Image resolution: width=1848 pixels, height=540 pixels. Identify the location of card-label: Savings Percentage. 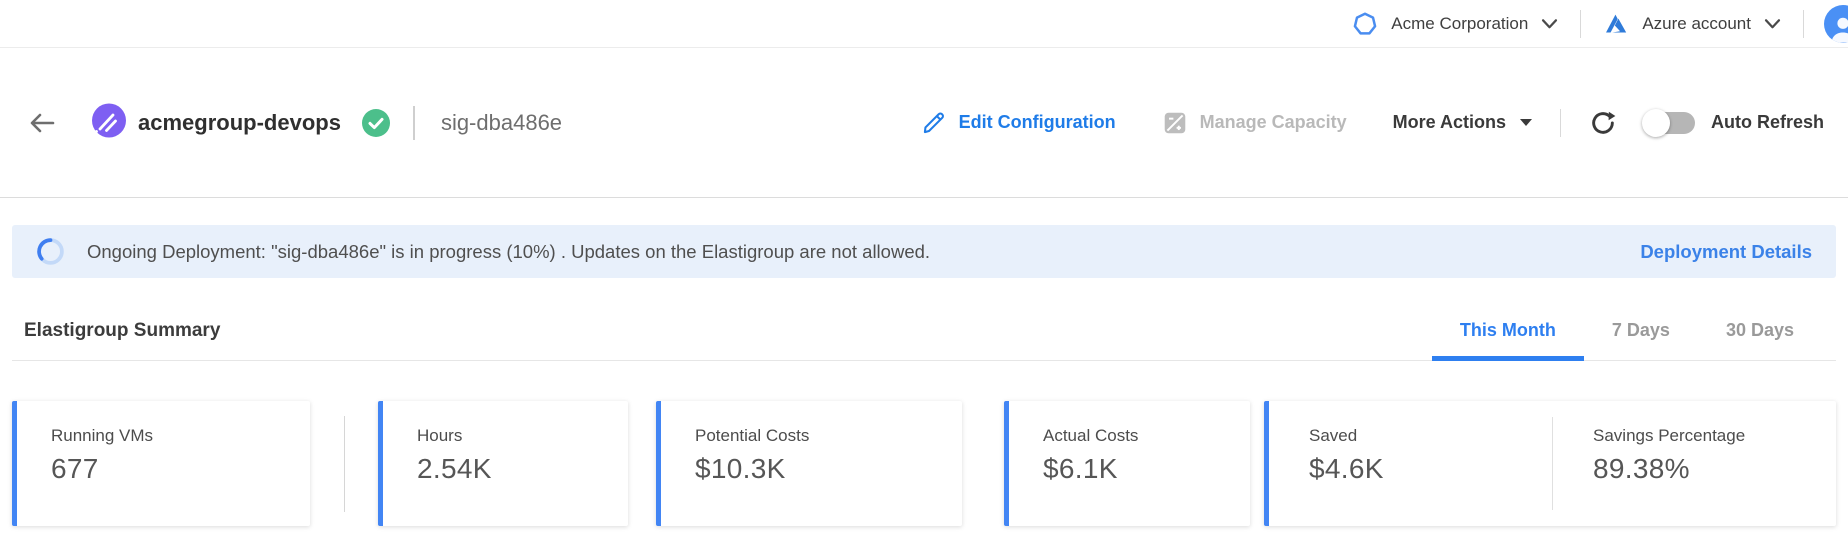
(1669, 435).